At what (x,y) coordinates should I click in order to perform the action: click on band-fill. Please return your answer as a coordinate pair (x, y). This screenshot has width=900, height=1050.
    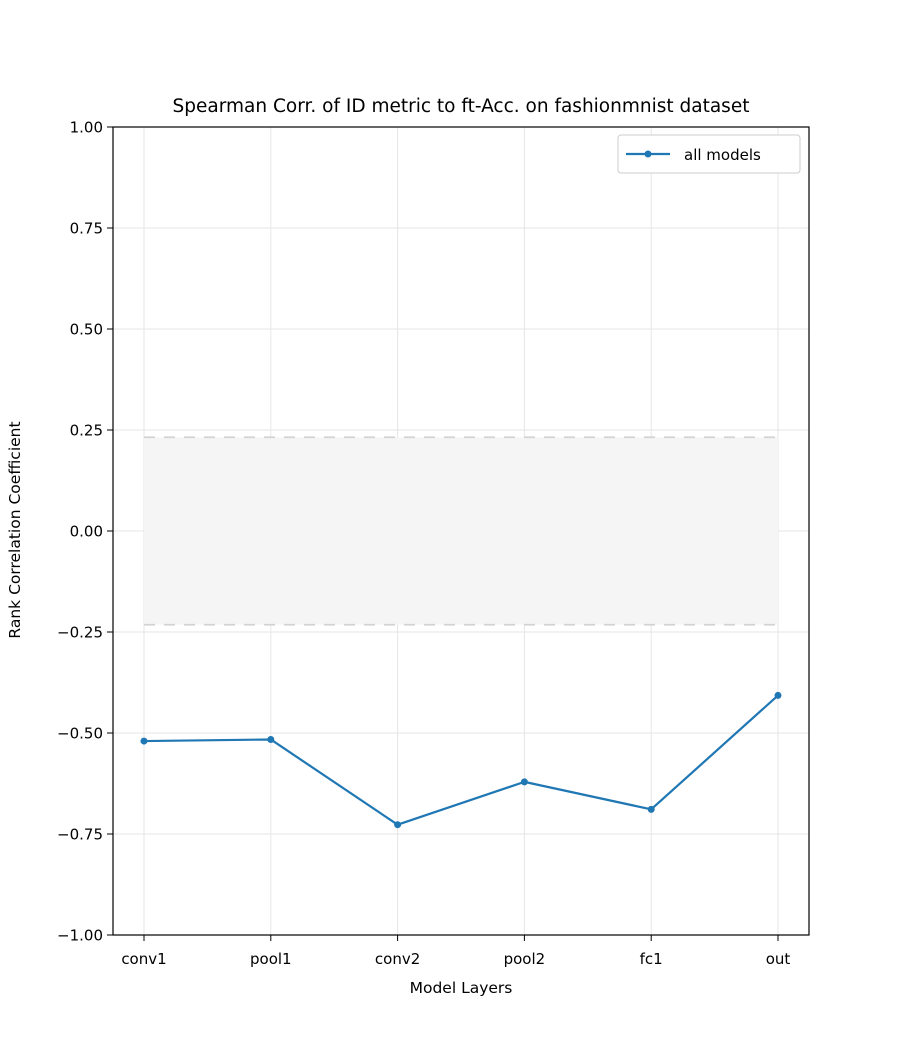
    Looking at the image, I should click on (461, 531).